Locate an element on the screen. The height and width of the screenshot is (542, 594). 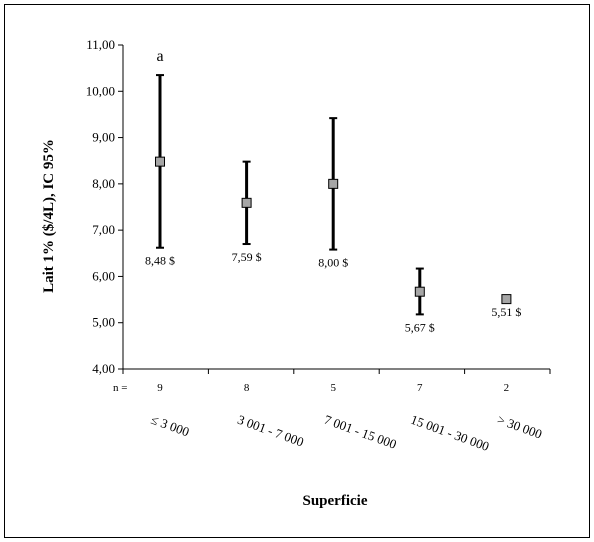
value-label: 8,00 $ is located at coordinates (333, 263).